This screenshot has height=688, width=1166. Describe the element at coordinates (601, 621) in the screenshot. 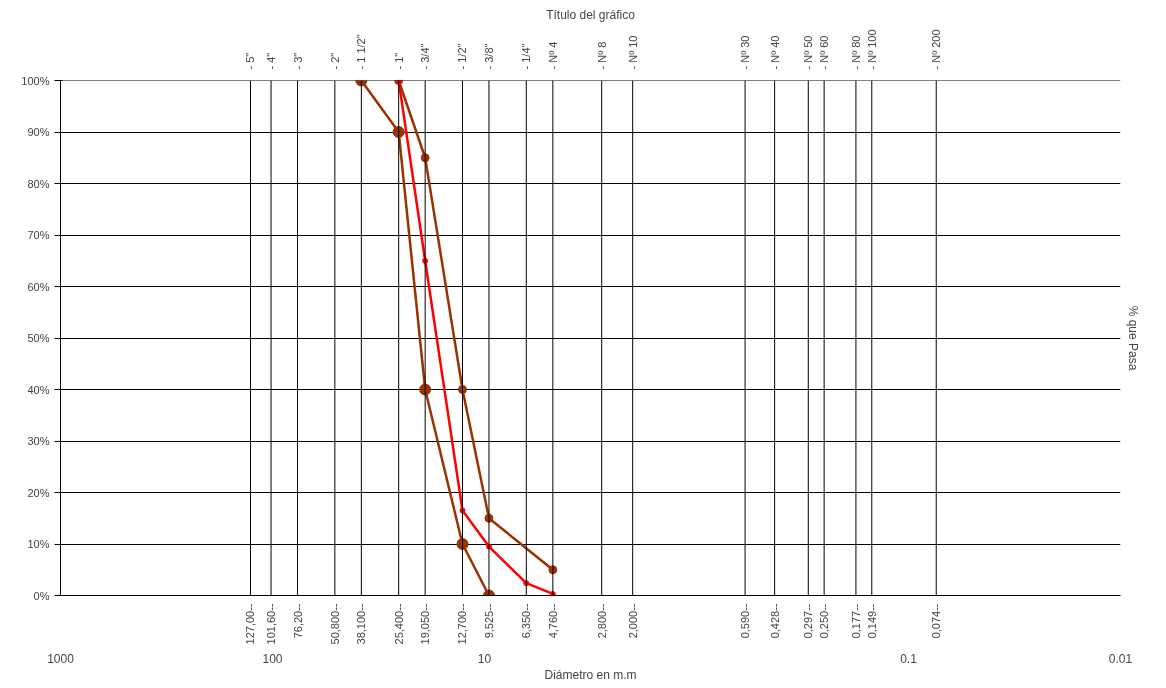

I see `ref-line-label: 2,800--` at that location.